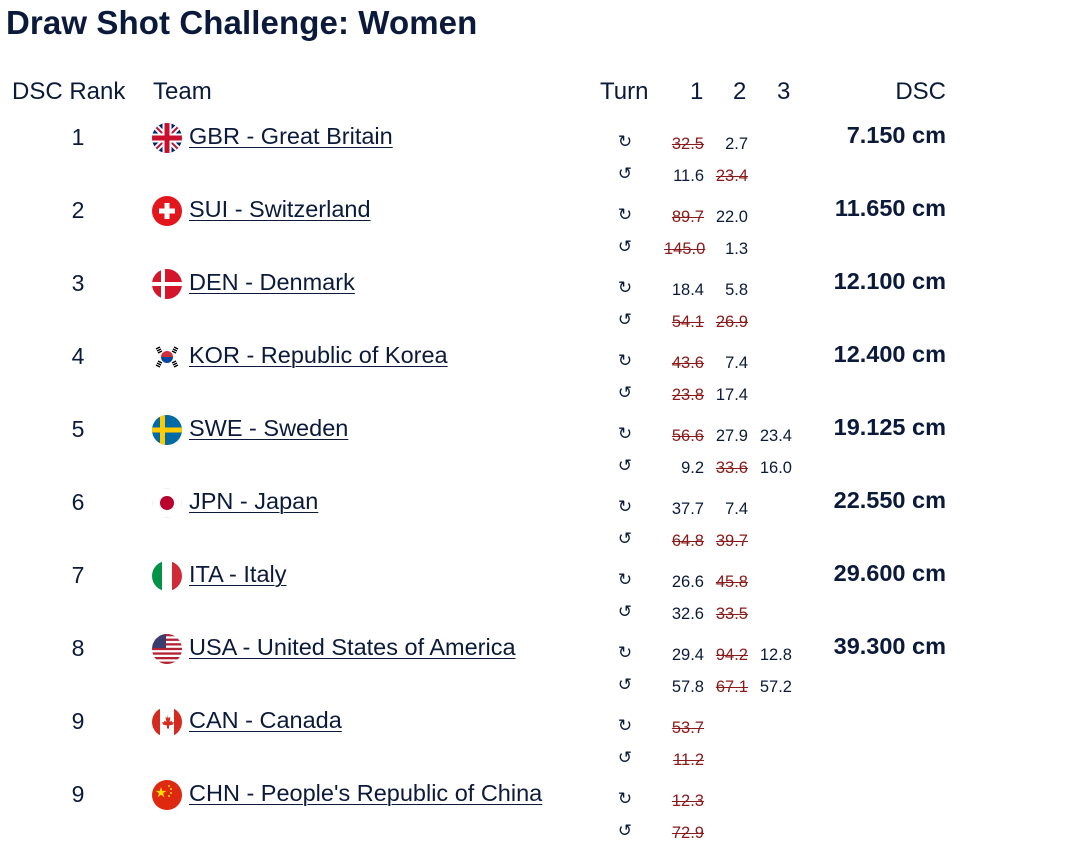 This screenshot has height=858, width=1092. Describe the element at coordinates (167, 211) in the screenshot. I see `sui-flag-icon` at that location.